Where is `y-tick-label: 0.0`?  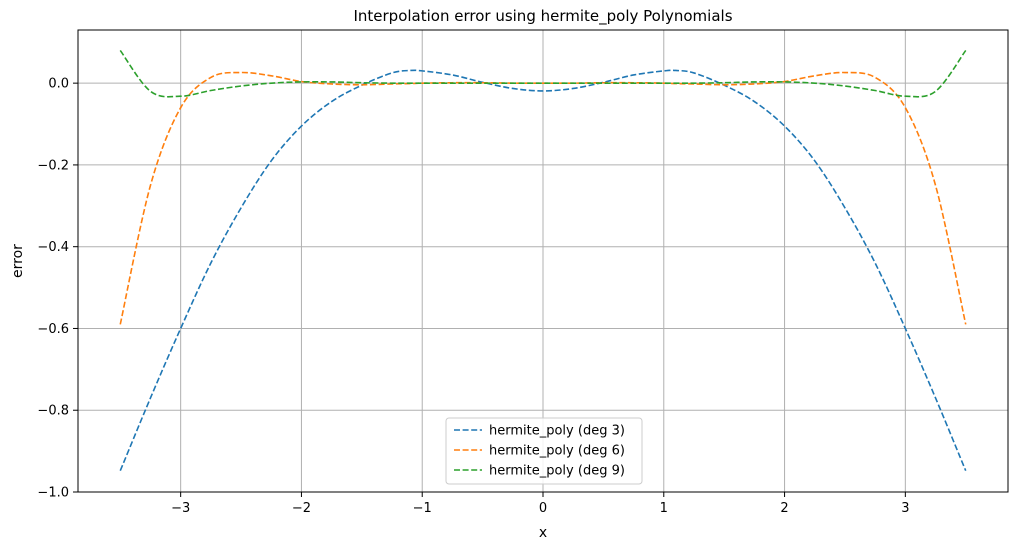
y-tick-label: 0.0 is located at coordinates (58, 84).